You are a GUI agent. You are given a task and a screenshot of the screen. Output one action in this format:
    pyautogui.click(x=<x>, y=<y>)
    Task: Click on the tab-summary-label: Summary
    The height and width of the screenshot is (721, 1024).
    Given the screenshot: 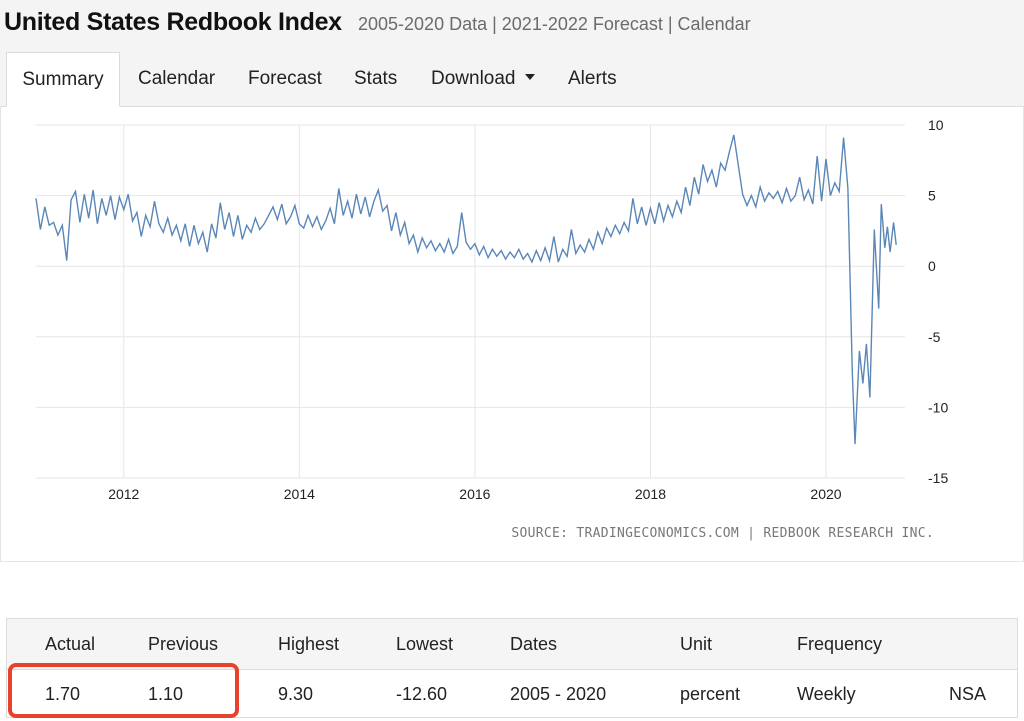 What is the action you would take?
    pyautogui.click(x=63, y=79)
    